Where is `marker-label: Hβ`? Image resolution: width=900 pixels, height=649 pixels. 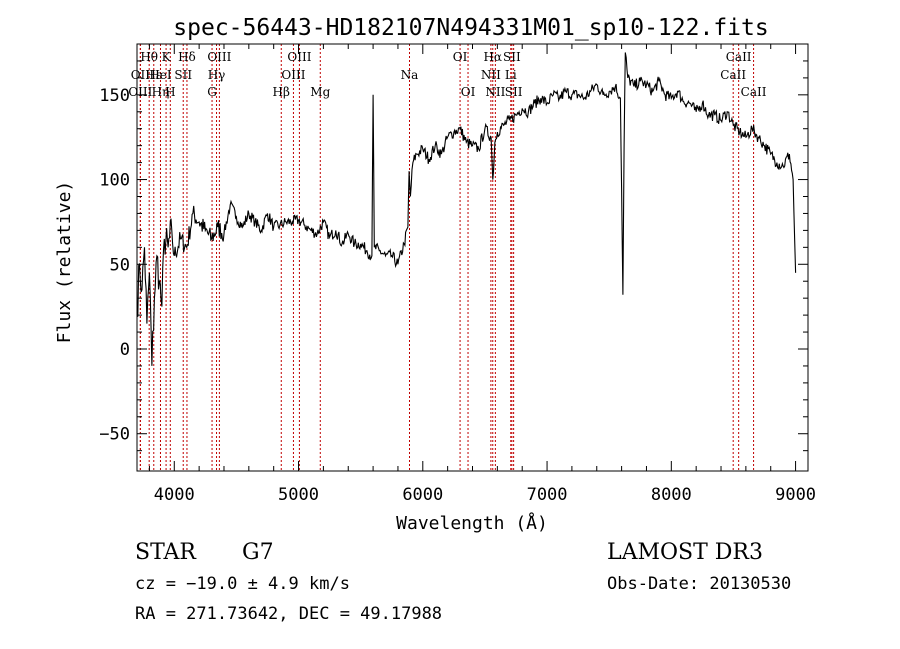
marker-label: Hβ is located at coordinates (281, 92).